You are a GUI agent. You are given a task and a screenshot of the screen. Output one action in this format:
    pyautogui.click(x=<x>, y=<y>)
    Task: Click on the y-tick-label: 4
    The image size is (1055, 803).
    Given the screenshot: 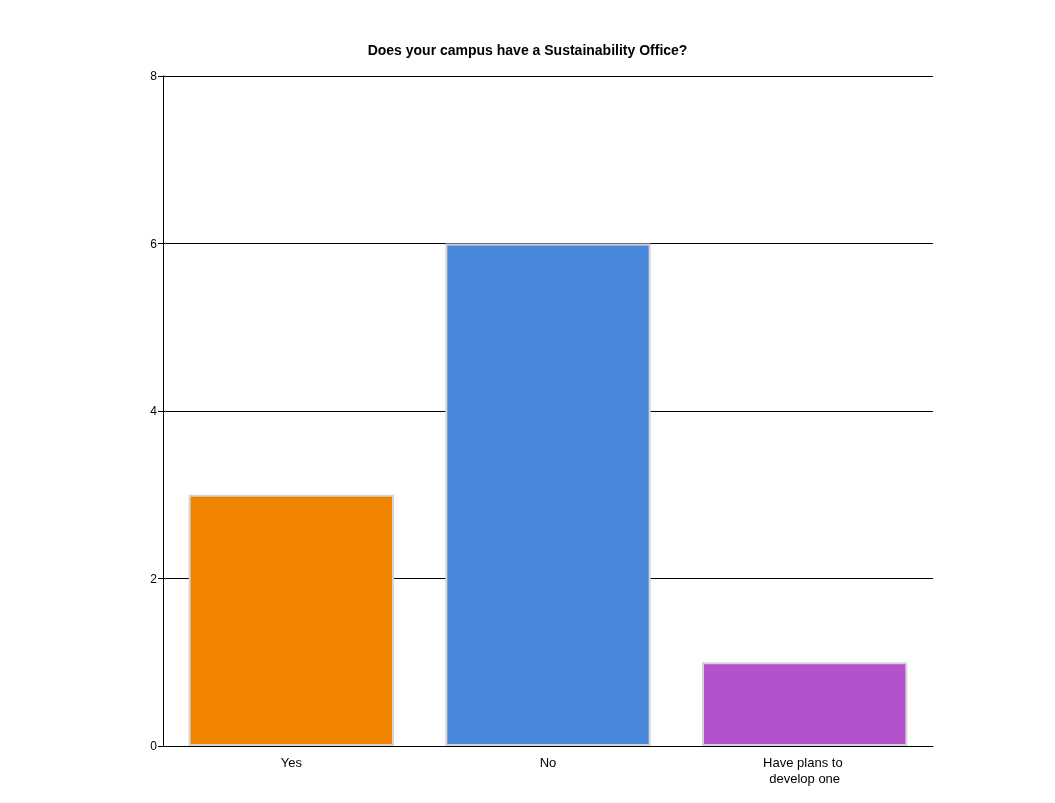 What is the action you would take?
    pyautogui.click(x=154, y=411)
    